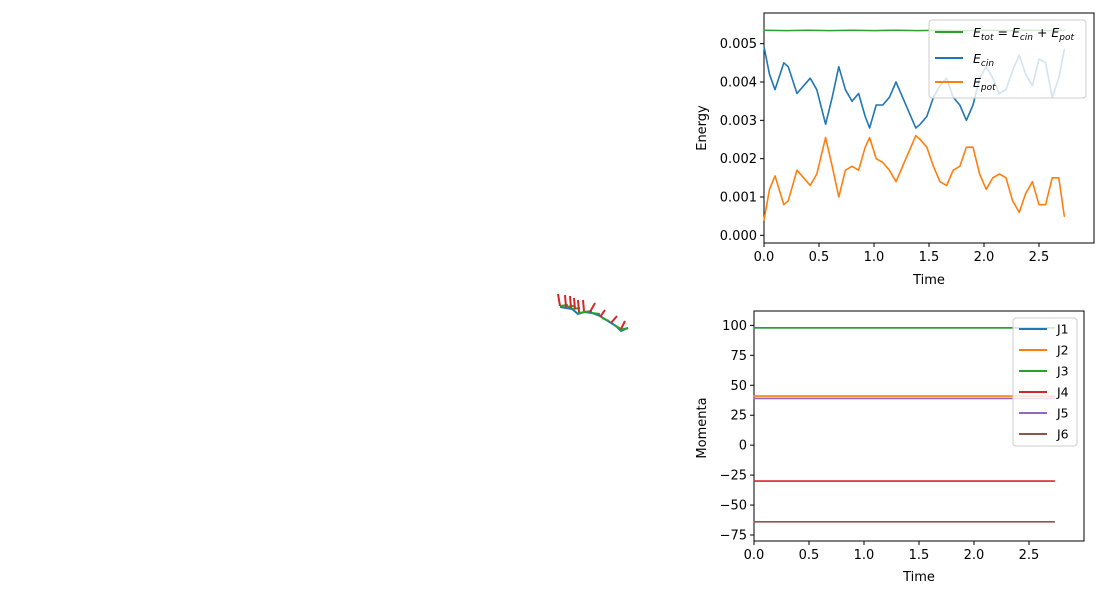 This screenshot has height=594, width=1107. What do you see at coordinates (809, 555) in the screenshot?
I see `momenta-x-tick-label: 0.5` at bounding box center [809, 555].